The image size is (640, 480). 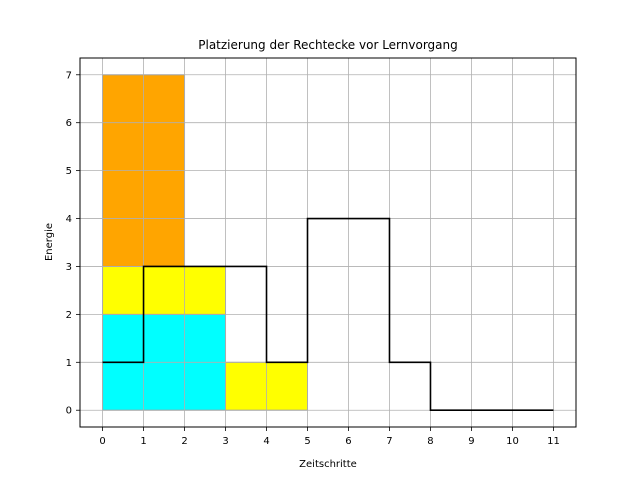 What do you see at coordinates (471, 441) in the screenshot?
I see `x-tick-label: 9` at bounding box center [471, 441].